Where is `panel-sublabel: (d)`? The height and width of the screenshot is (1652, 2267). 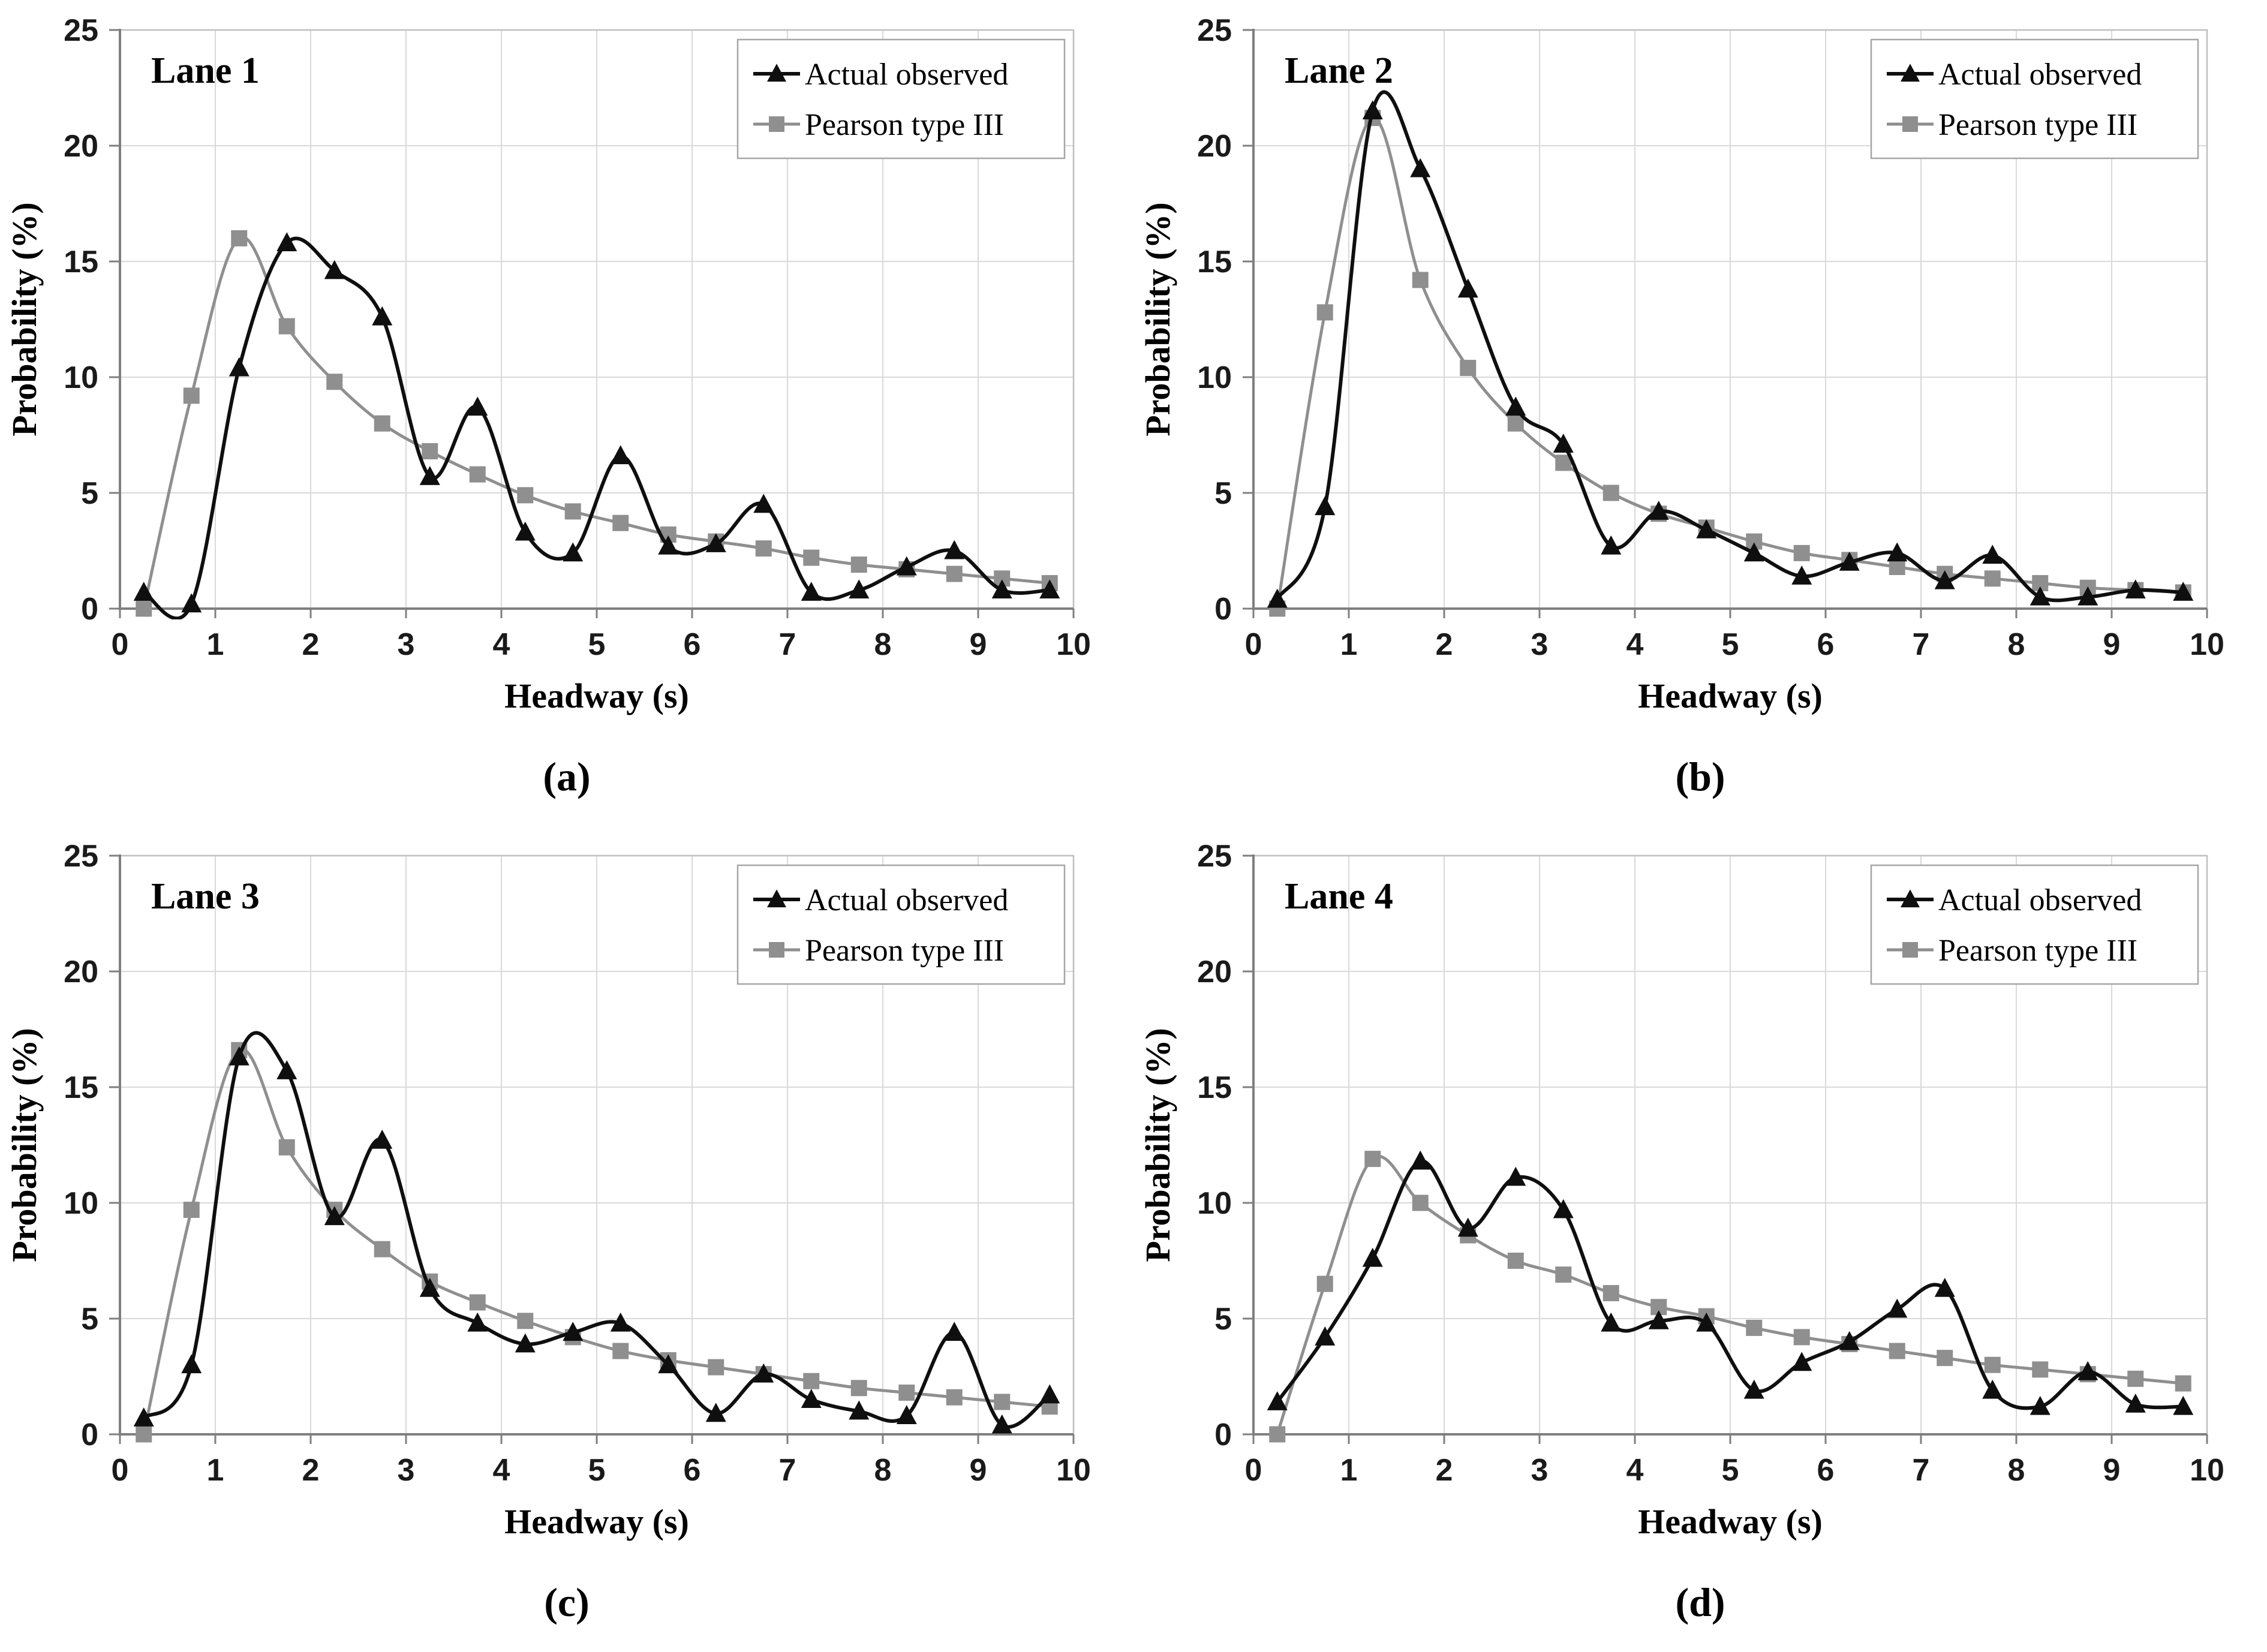
panel-sublabel: (d) is located at coordinates (1700, 1602).